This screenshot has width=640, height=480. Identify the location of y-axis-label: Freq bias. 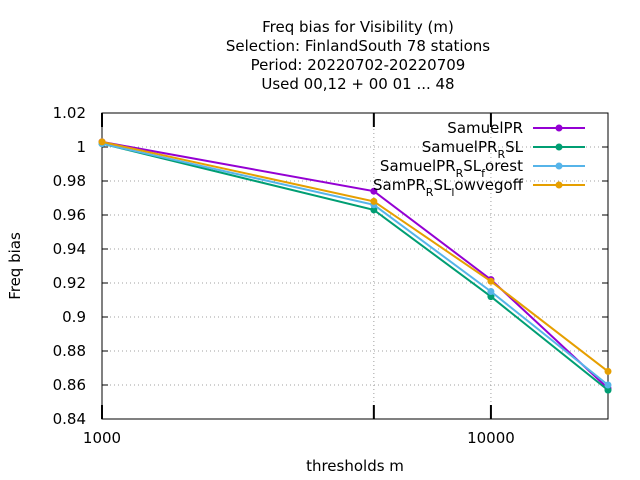
(15, 266).